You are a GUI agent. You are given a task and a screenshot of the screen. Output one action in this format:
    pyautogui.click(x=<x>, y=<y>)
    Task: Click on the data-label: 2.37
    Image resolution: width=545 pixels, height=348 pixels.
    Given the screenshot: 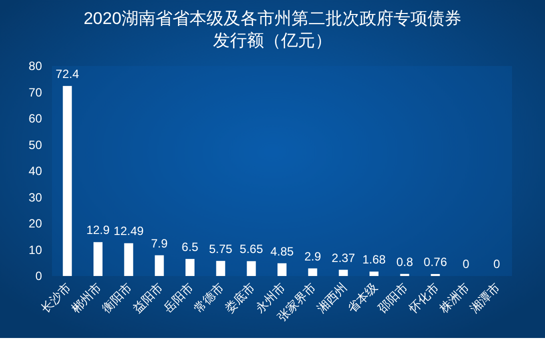 What is the action you would take?
    pyautogui.click(x=344, y=257)
    